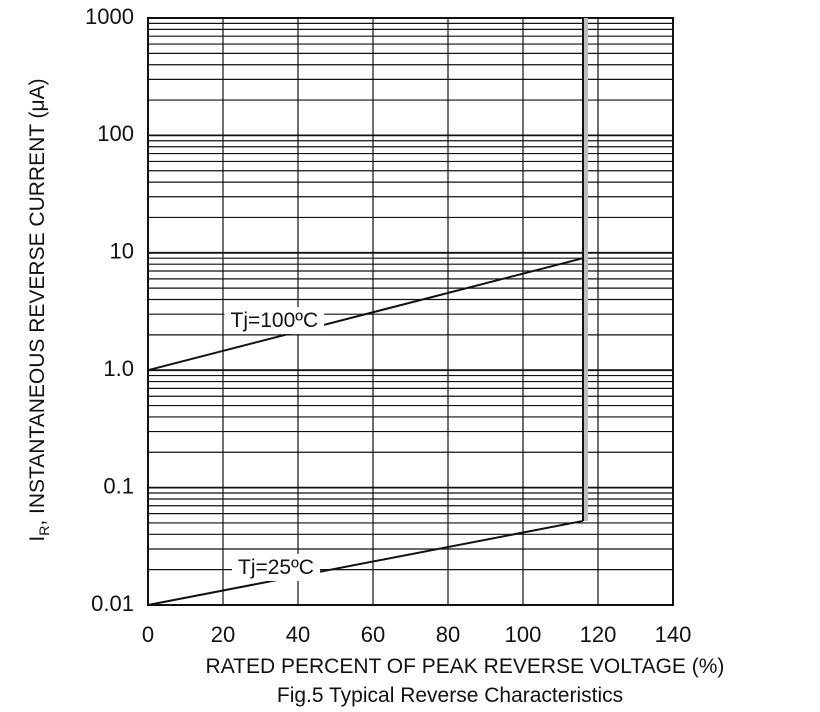  I want to click on figure-caption: Fig.5 Typical Reverse Characteristics, so click(450, 695).